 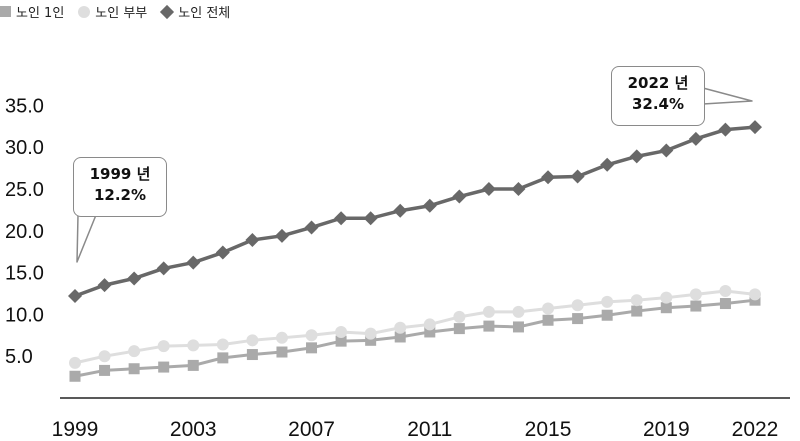 What do you see at coordinates (204, 13) in the screenshot?
I see `legend-label-total: 노인 전체` at bounding box center [204, 13].